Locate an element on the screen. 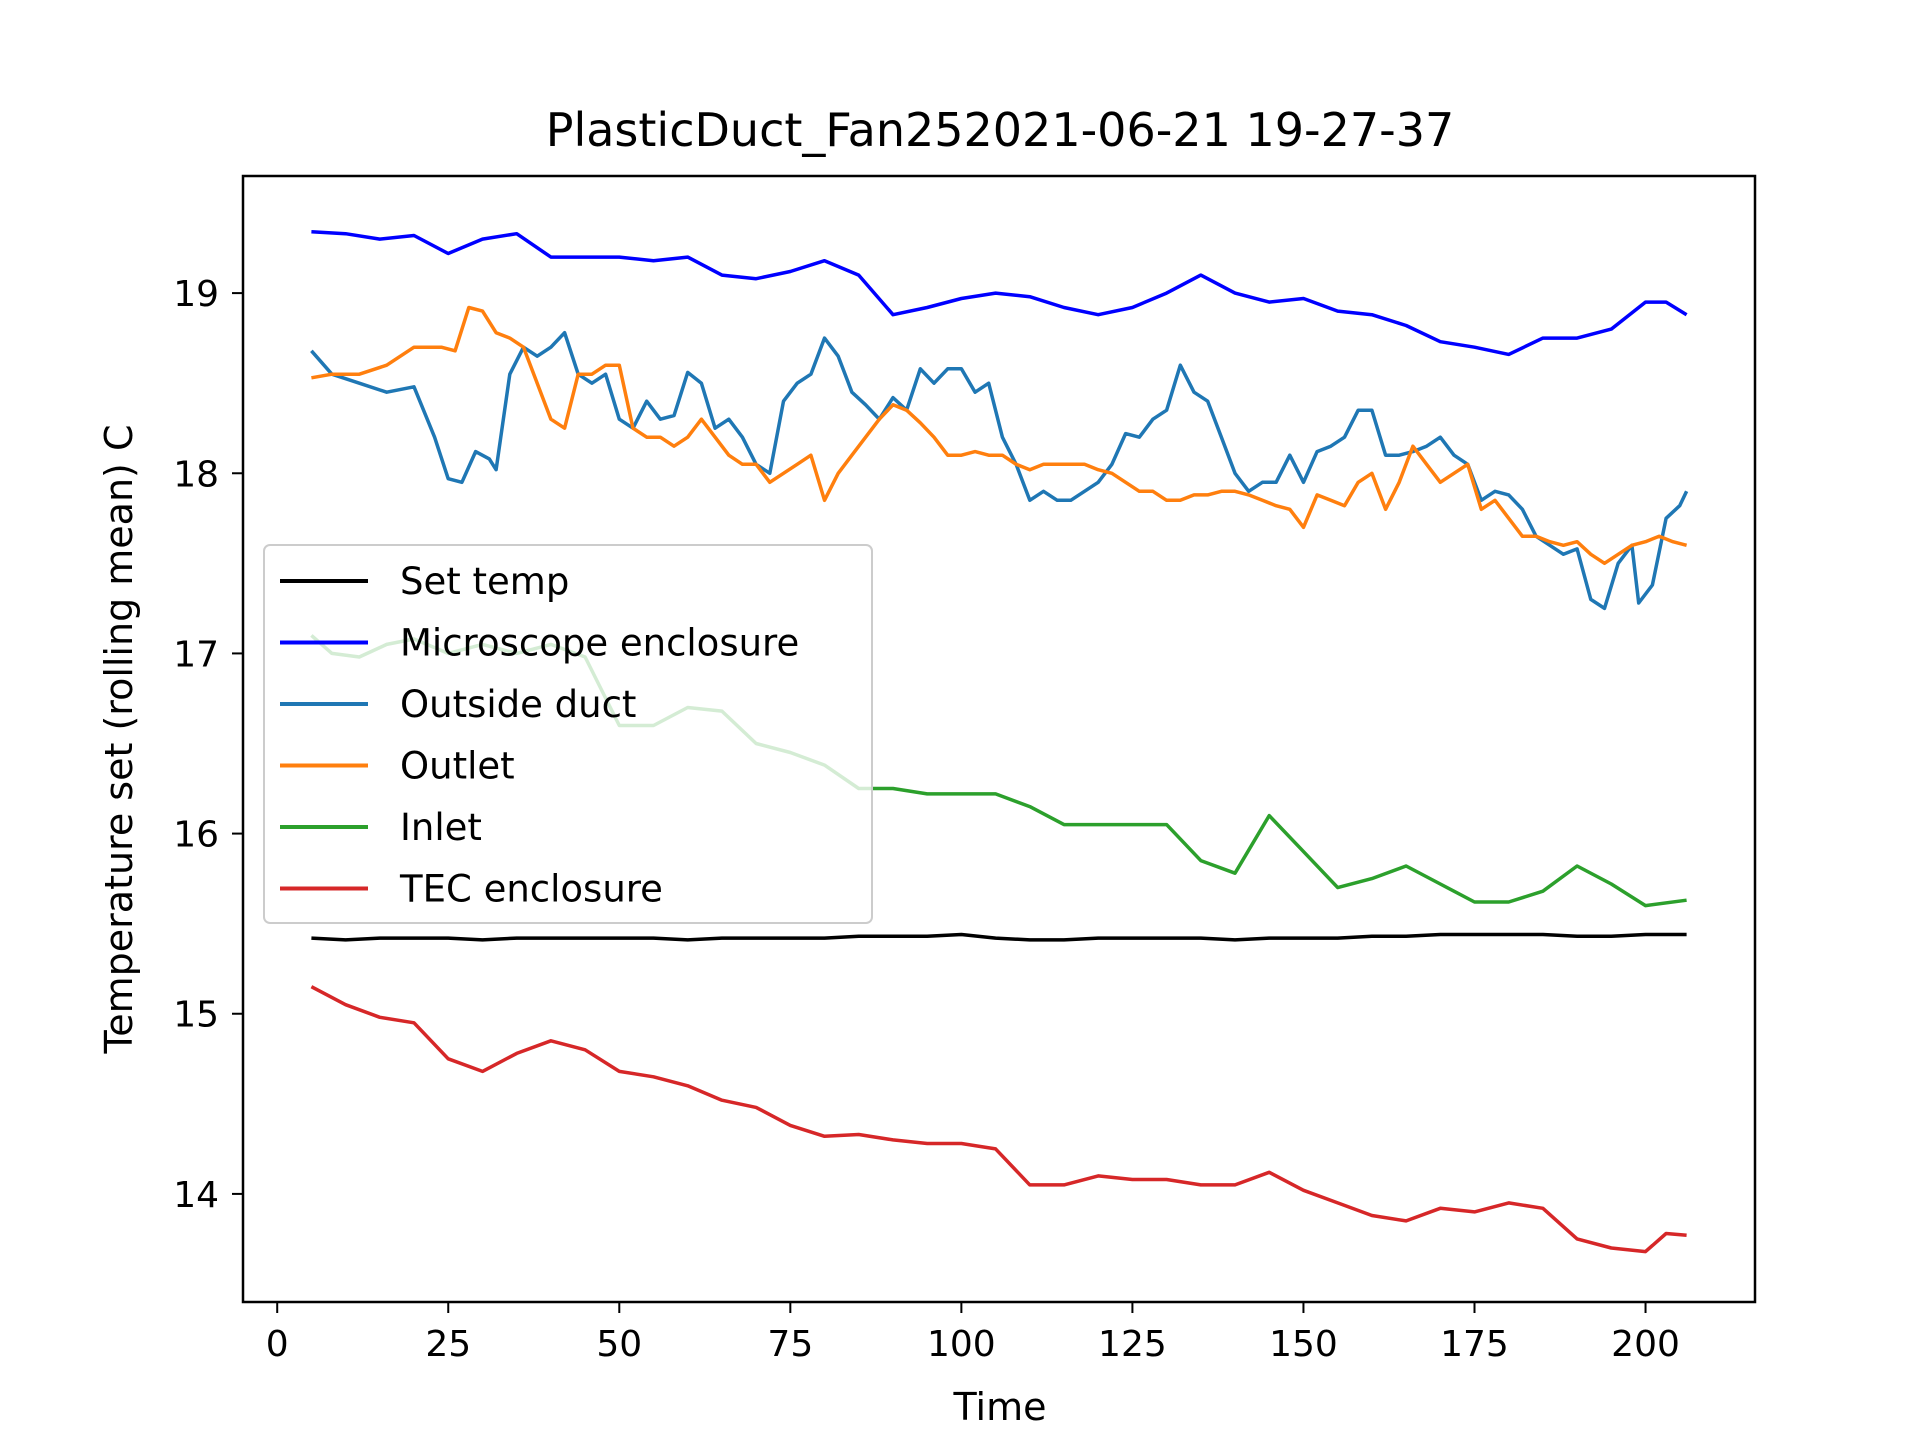 Image resolution: width=1920 pixels, height=1440 pixels. x-tick-label: 200 is located at coordinates (1645, 1344).